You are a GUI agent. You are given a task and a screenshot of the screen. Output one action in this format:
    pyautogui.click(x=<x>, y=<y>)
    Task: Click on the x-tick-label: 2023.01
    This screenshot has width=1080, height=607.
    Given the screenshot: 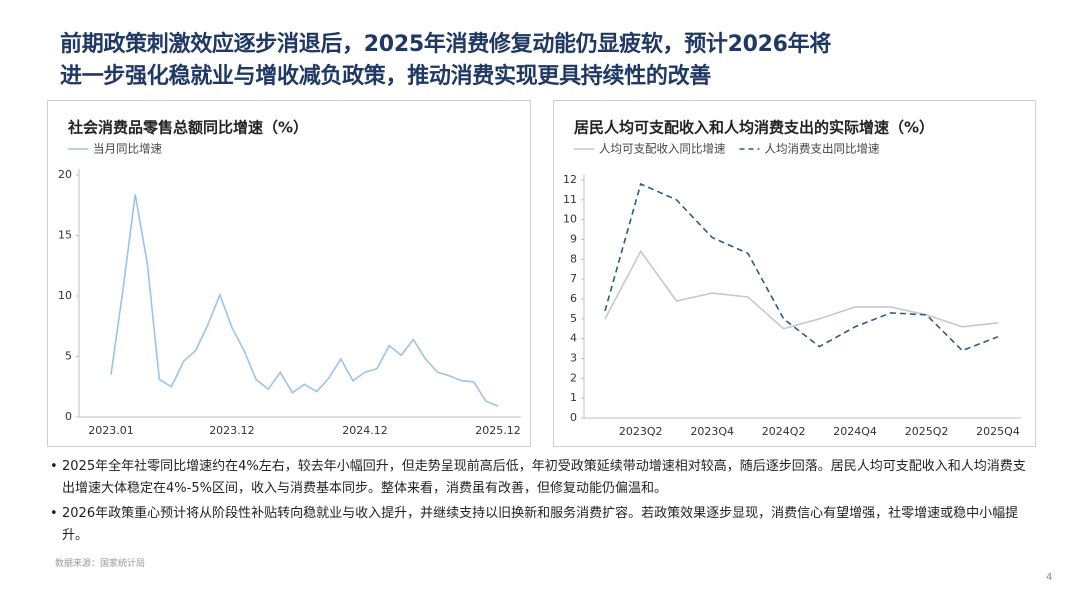 What is the action you would take?
    pyautogui.click(x=111, y=430)
    